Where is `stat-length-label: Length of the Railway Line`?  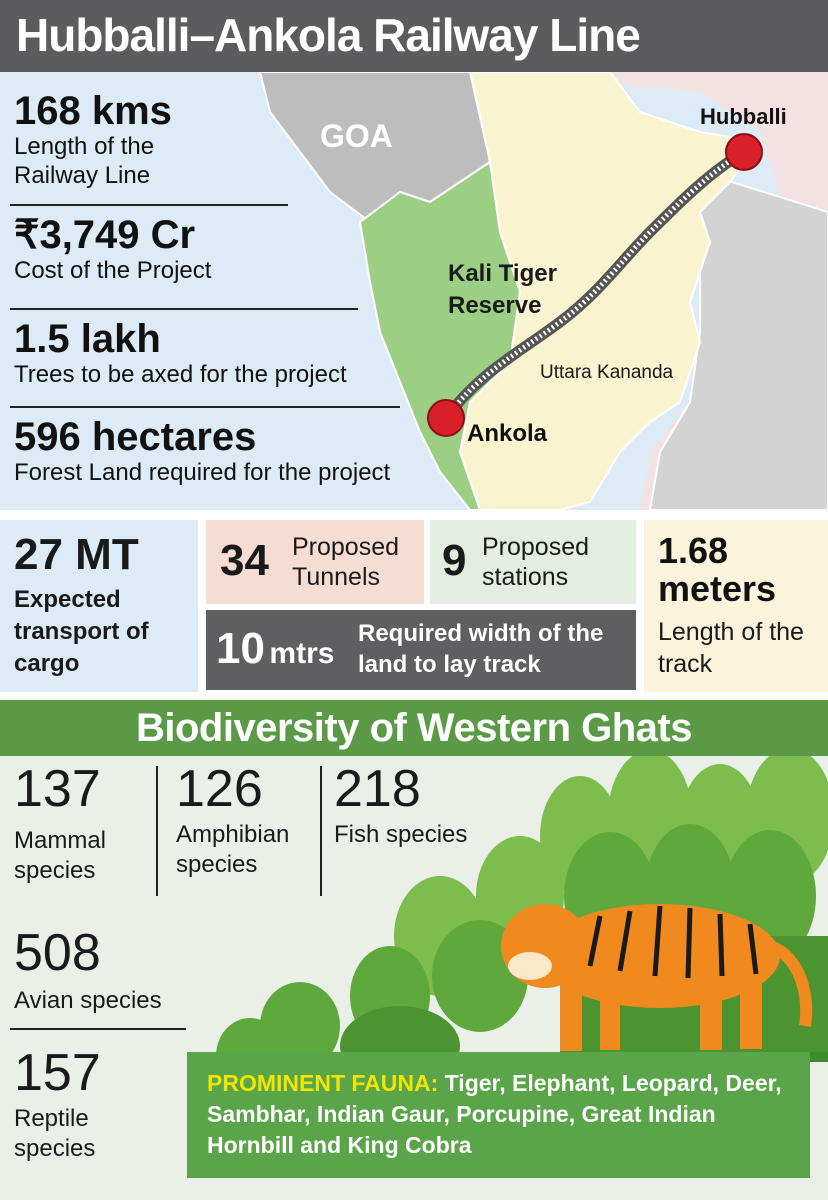 stat-length-label: Length of the Railway Line is located at coordinates (84, 161).